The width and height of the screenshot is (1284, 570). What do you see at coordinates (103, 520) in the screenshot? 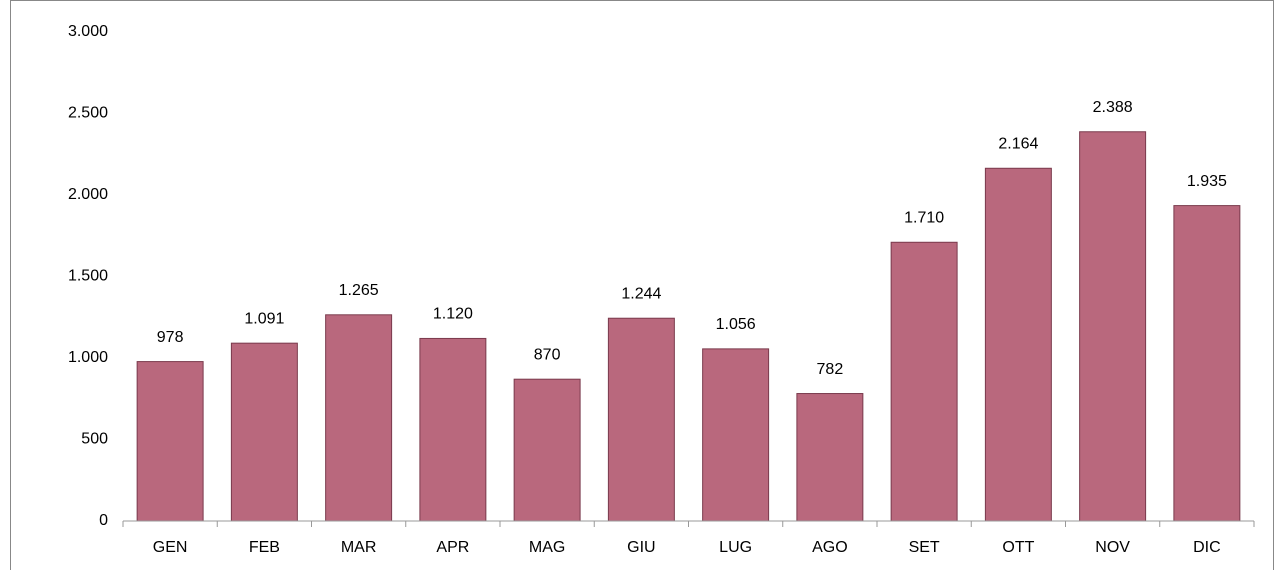
I see `y-tick-label: 0` at bounding box center [103, 520].